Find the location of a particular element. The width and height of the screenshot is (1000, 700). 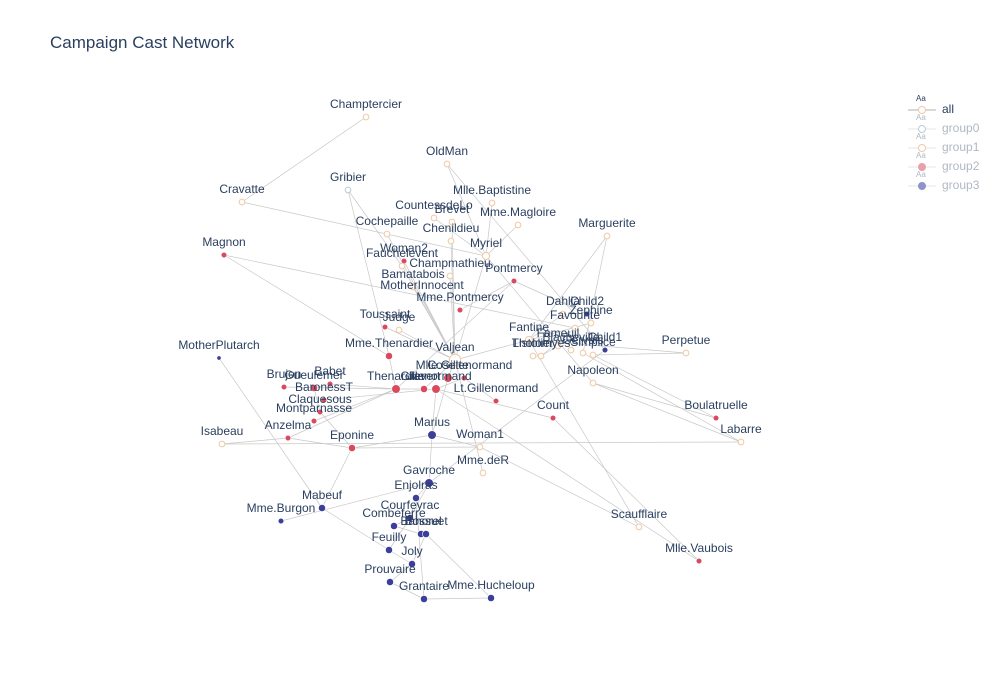

node-label: Cochepaille is located at coordinates (387, 221).